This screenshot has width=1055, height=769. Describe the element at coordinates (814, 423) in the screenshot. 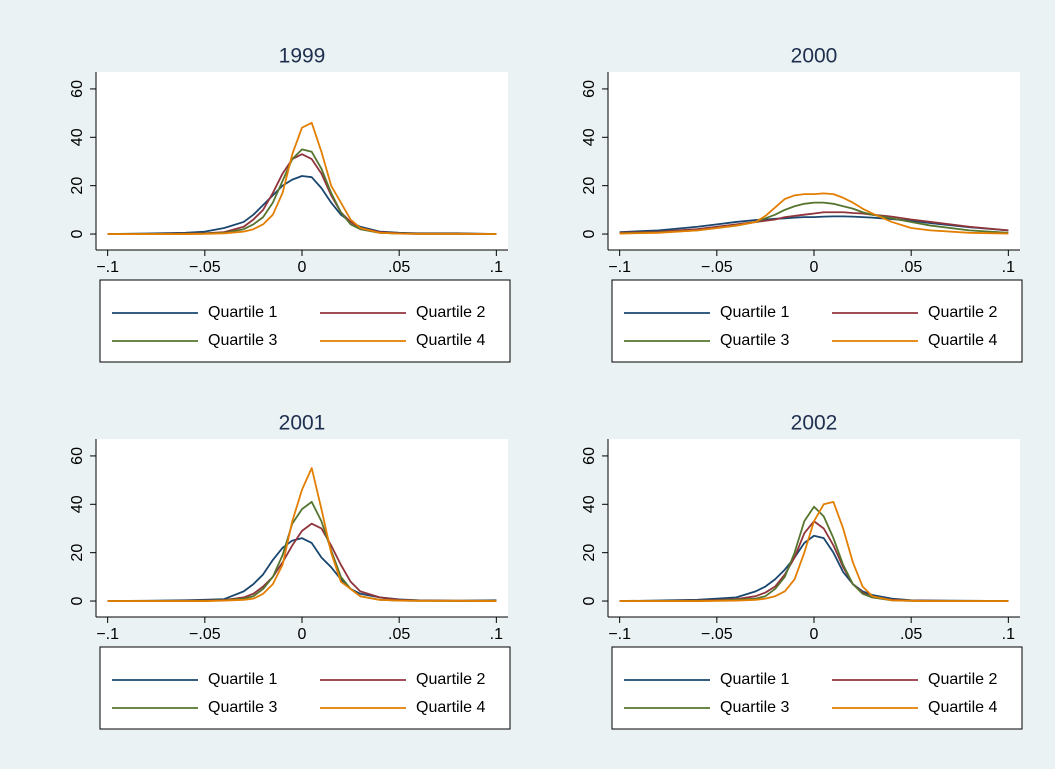

I see `panel-title: 2002` at that location.